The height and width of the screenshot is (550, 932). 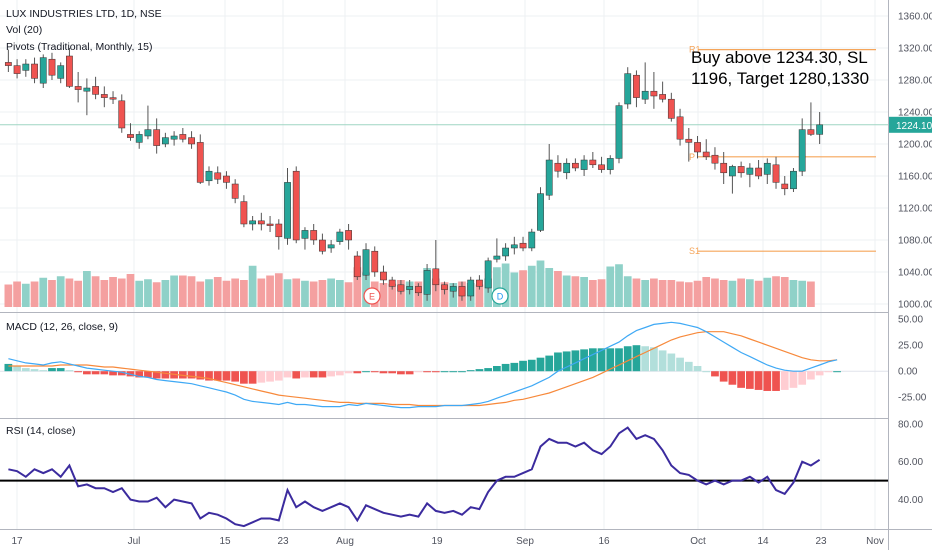 What do you see at coordinates (914, 126) in the screenshot?
I see `last-price-label: 1224.10` at bounding box center [914, 126].